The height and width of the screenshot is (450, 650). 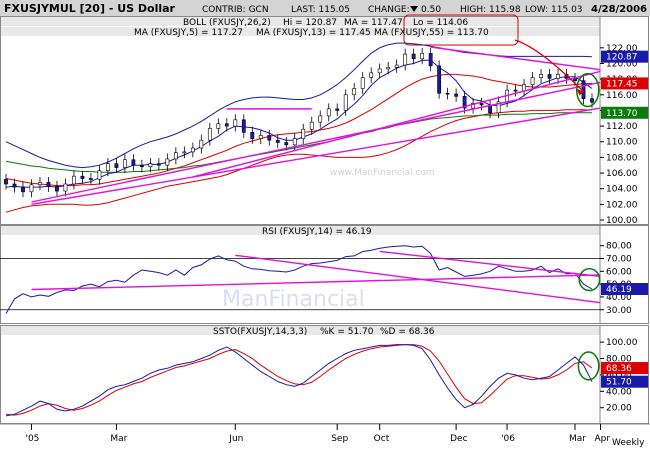 What do you see at coordinates (580, 92) in the screenshot?
I see `annotation-arrowhead-icon` at bounding box center [580, 92].